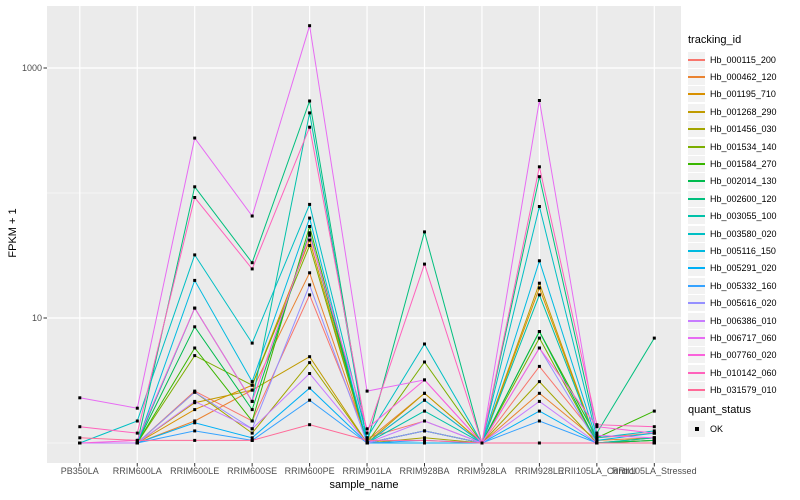  What do you see at coordinates (743, 285) in the screenshot?
I see `legend-item-label: Hb_005332_160` at bounding box center [743, 285].